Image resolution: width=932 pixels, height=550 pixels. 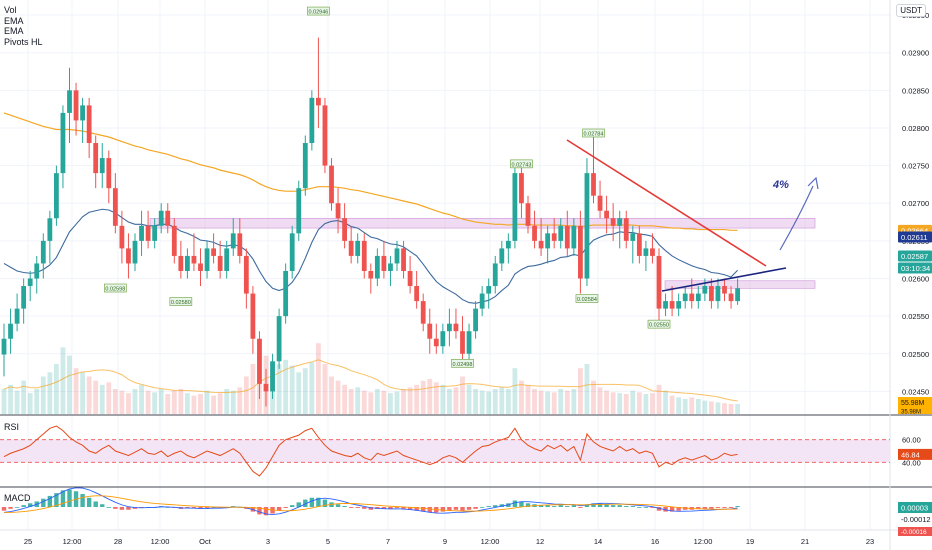 I want to click on price-axis-tick: 0.02700, so click(x=915, y=203).